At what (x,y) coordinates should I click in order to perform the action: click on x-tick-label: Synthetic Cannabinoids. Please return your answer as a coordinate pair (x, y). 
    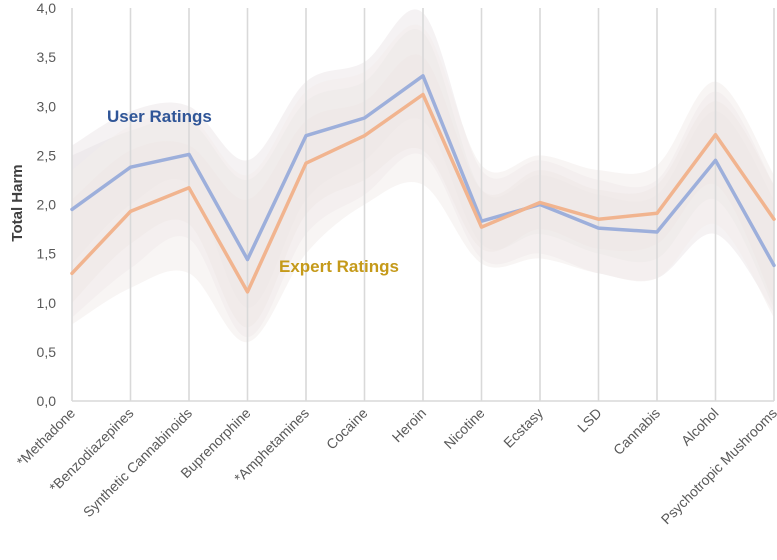
    Looking at the image, I should click on (137, 462).